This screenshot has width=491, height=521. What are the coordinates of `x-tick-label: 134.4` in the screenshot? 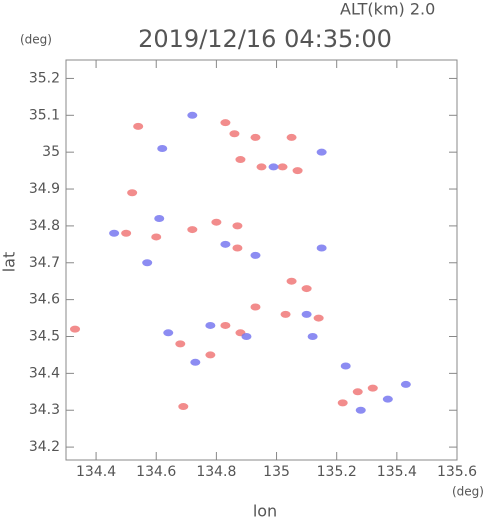 It's located at (96, 472).